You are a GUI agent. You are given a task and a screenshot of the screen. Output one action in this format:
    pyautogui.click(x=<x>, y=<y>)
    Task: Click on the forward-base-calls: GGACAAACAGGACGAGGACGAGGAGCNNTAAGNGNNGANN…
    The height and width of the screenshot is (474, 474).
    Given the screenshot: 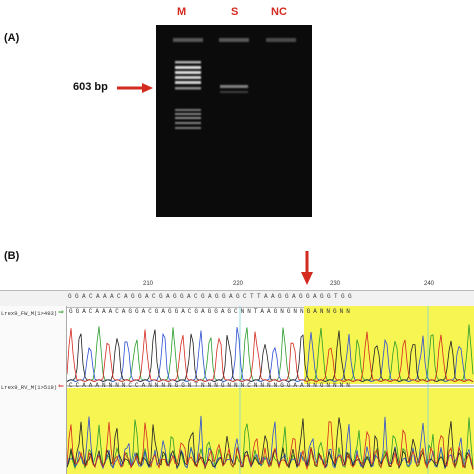 What is the action you would take?
    pyautogui.click(x=211, y=311)
    